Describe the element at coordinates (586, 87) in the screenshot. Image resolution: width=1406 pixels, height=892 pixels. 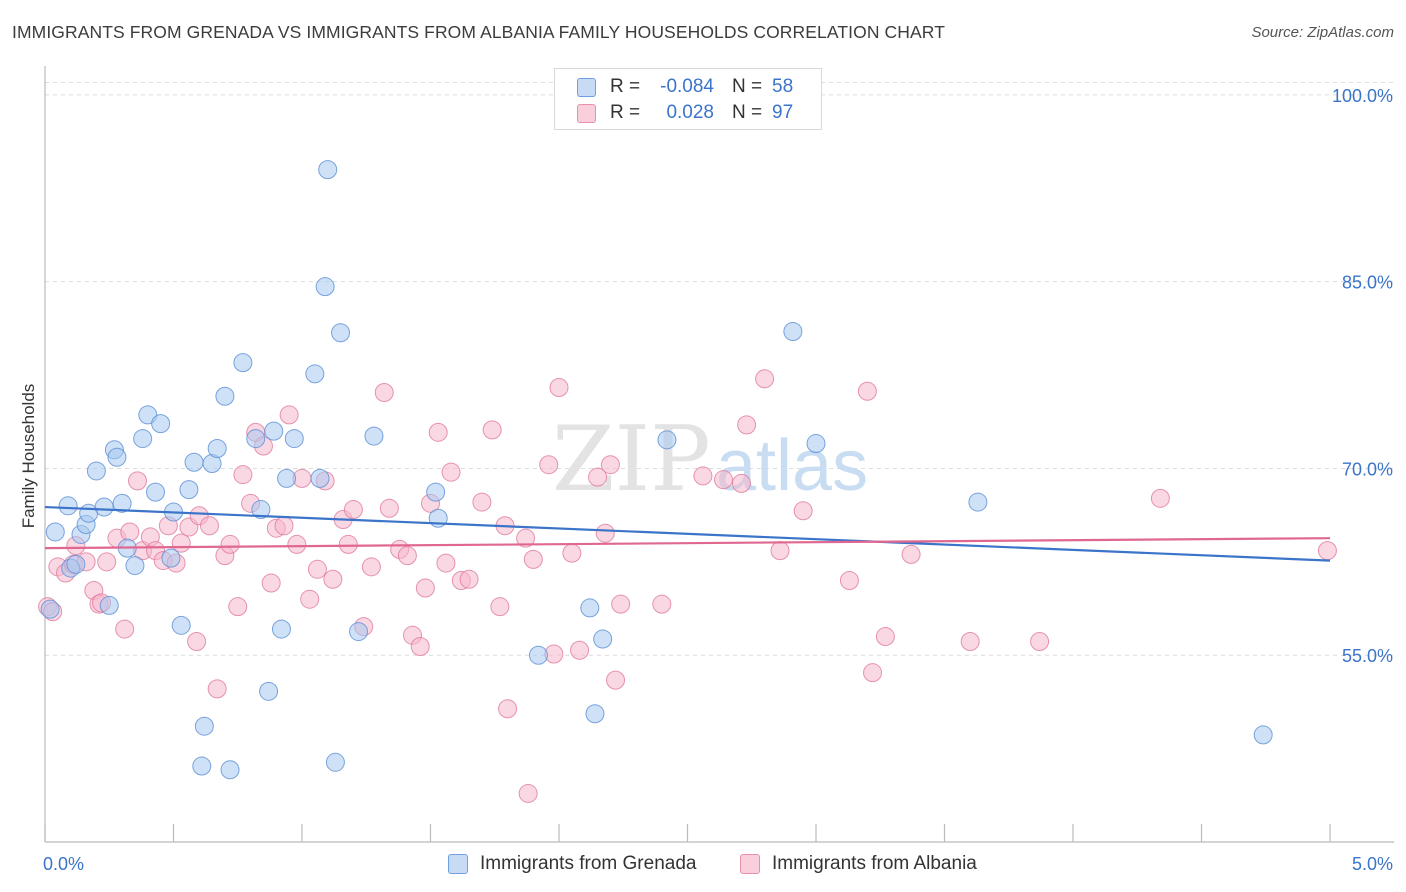
I see `legend-swatch-grenada` at that location.